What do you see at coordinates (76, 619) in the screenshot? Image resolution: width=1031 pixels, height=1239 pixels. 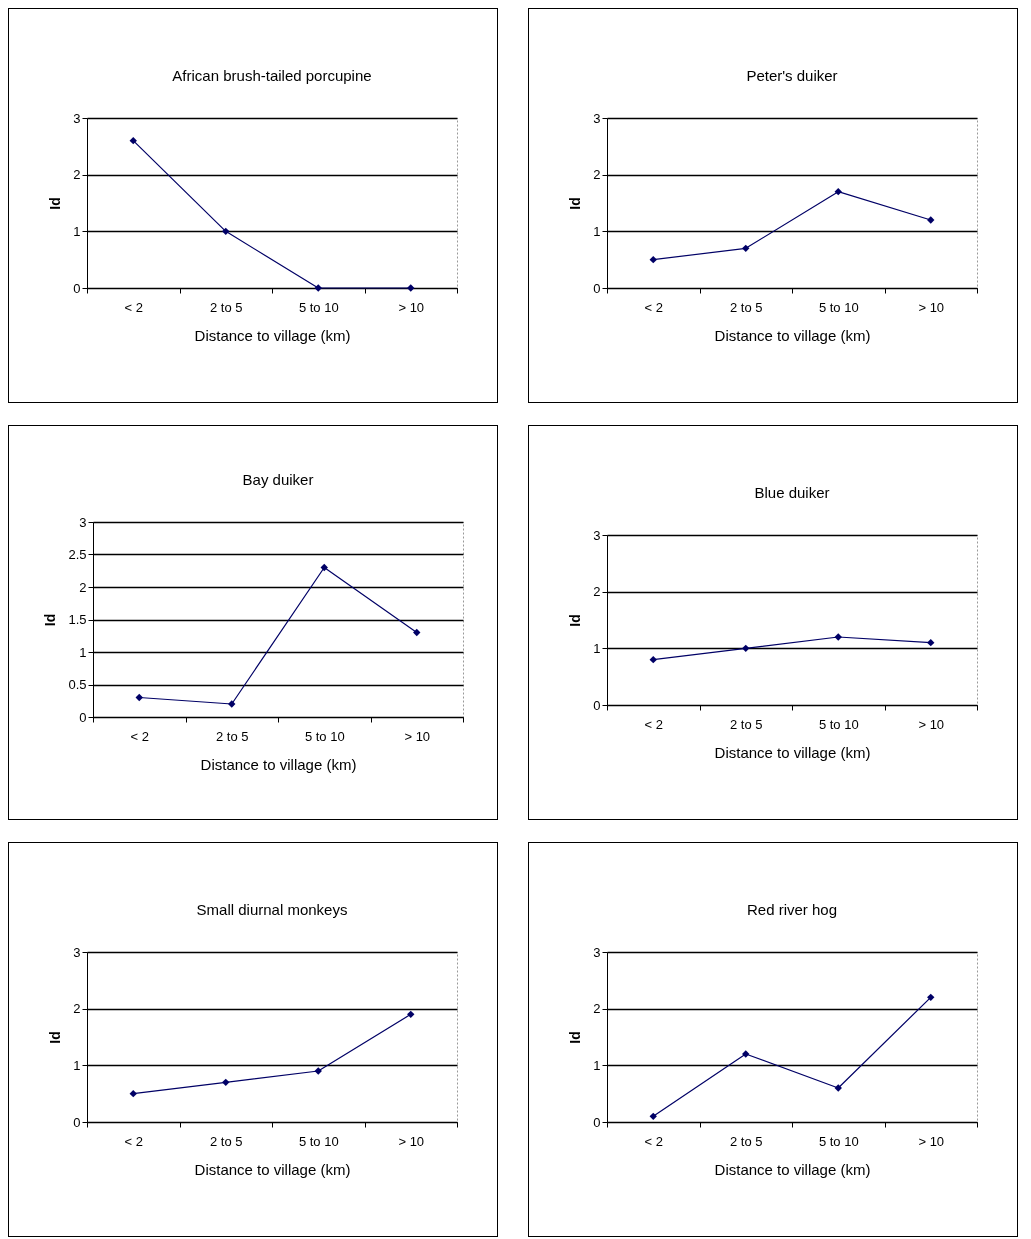 I see `y-tick-label: 1.5` at bounding box center [76, 619].